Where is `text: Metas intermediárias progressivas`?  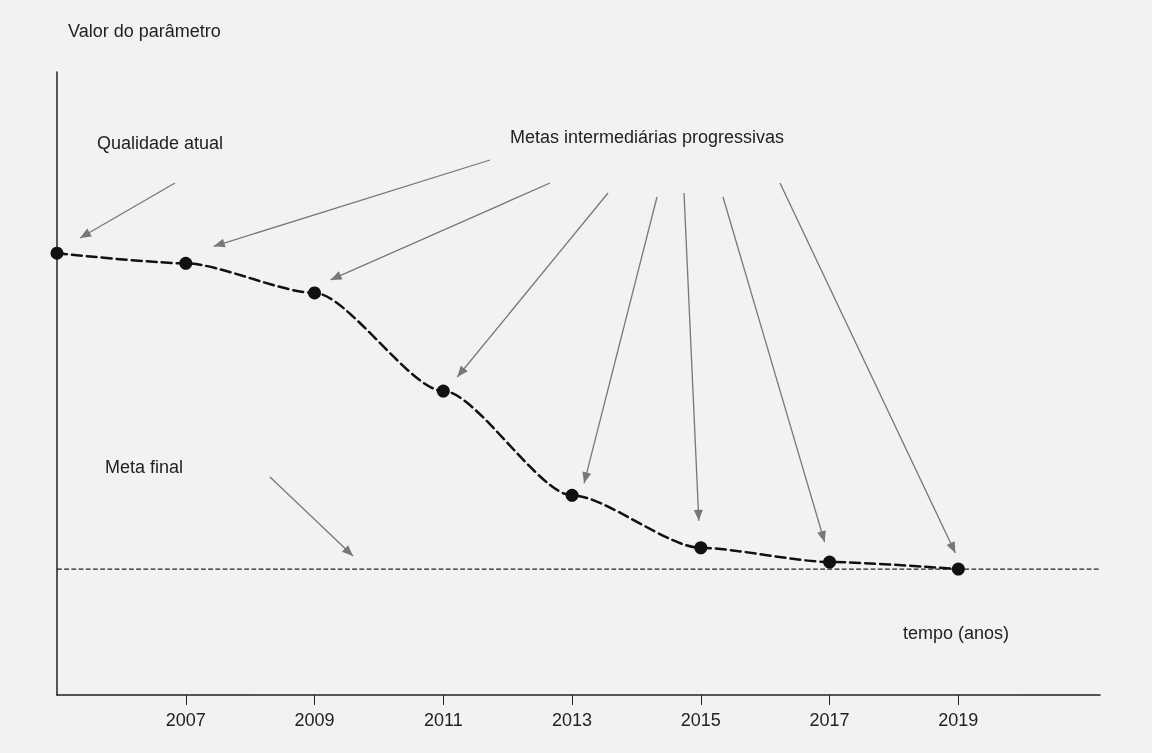 text: Metas intermediárias progressivas is located at coordinates (647, 137).